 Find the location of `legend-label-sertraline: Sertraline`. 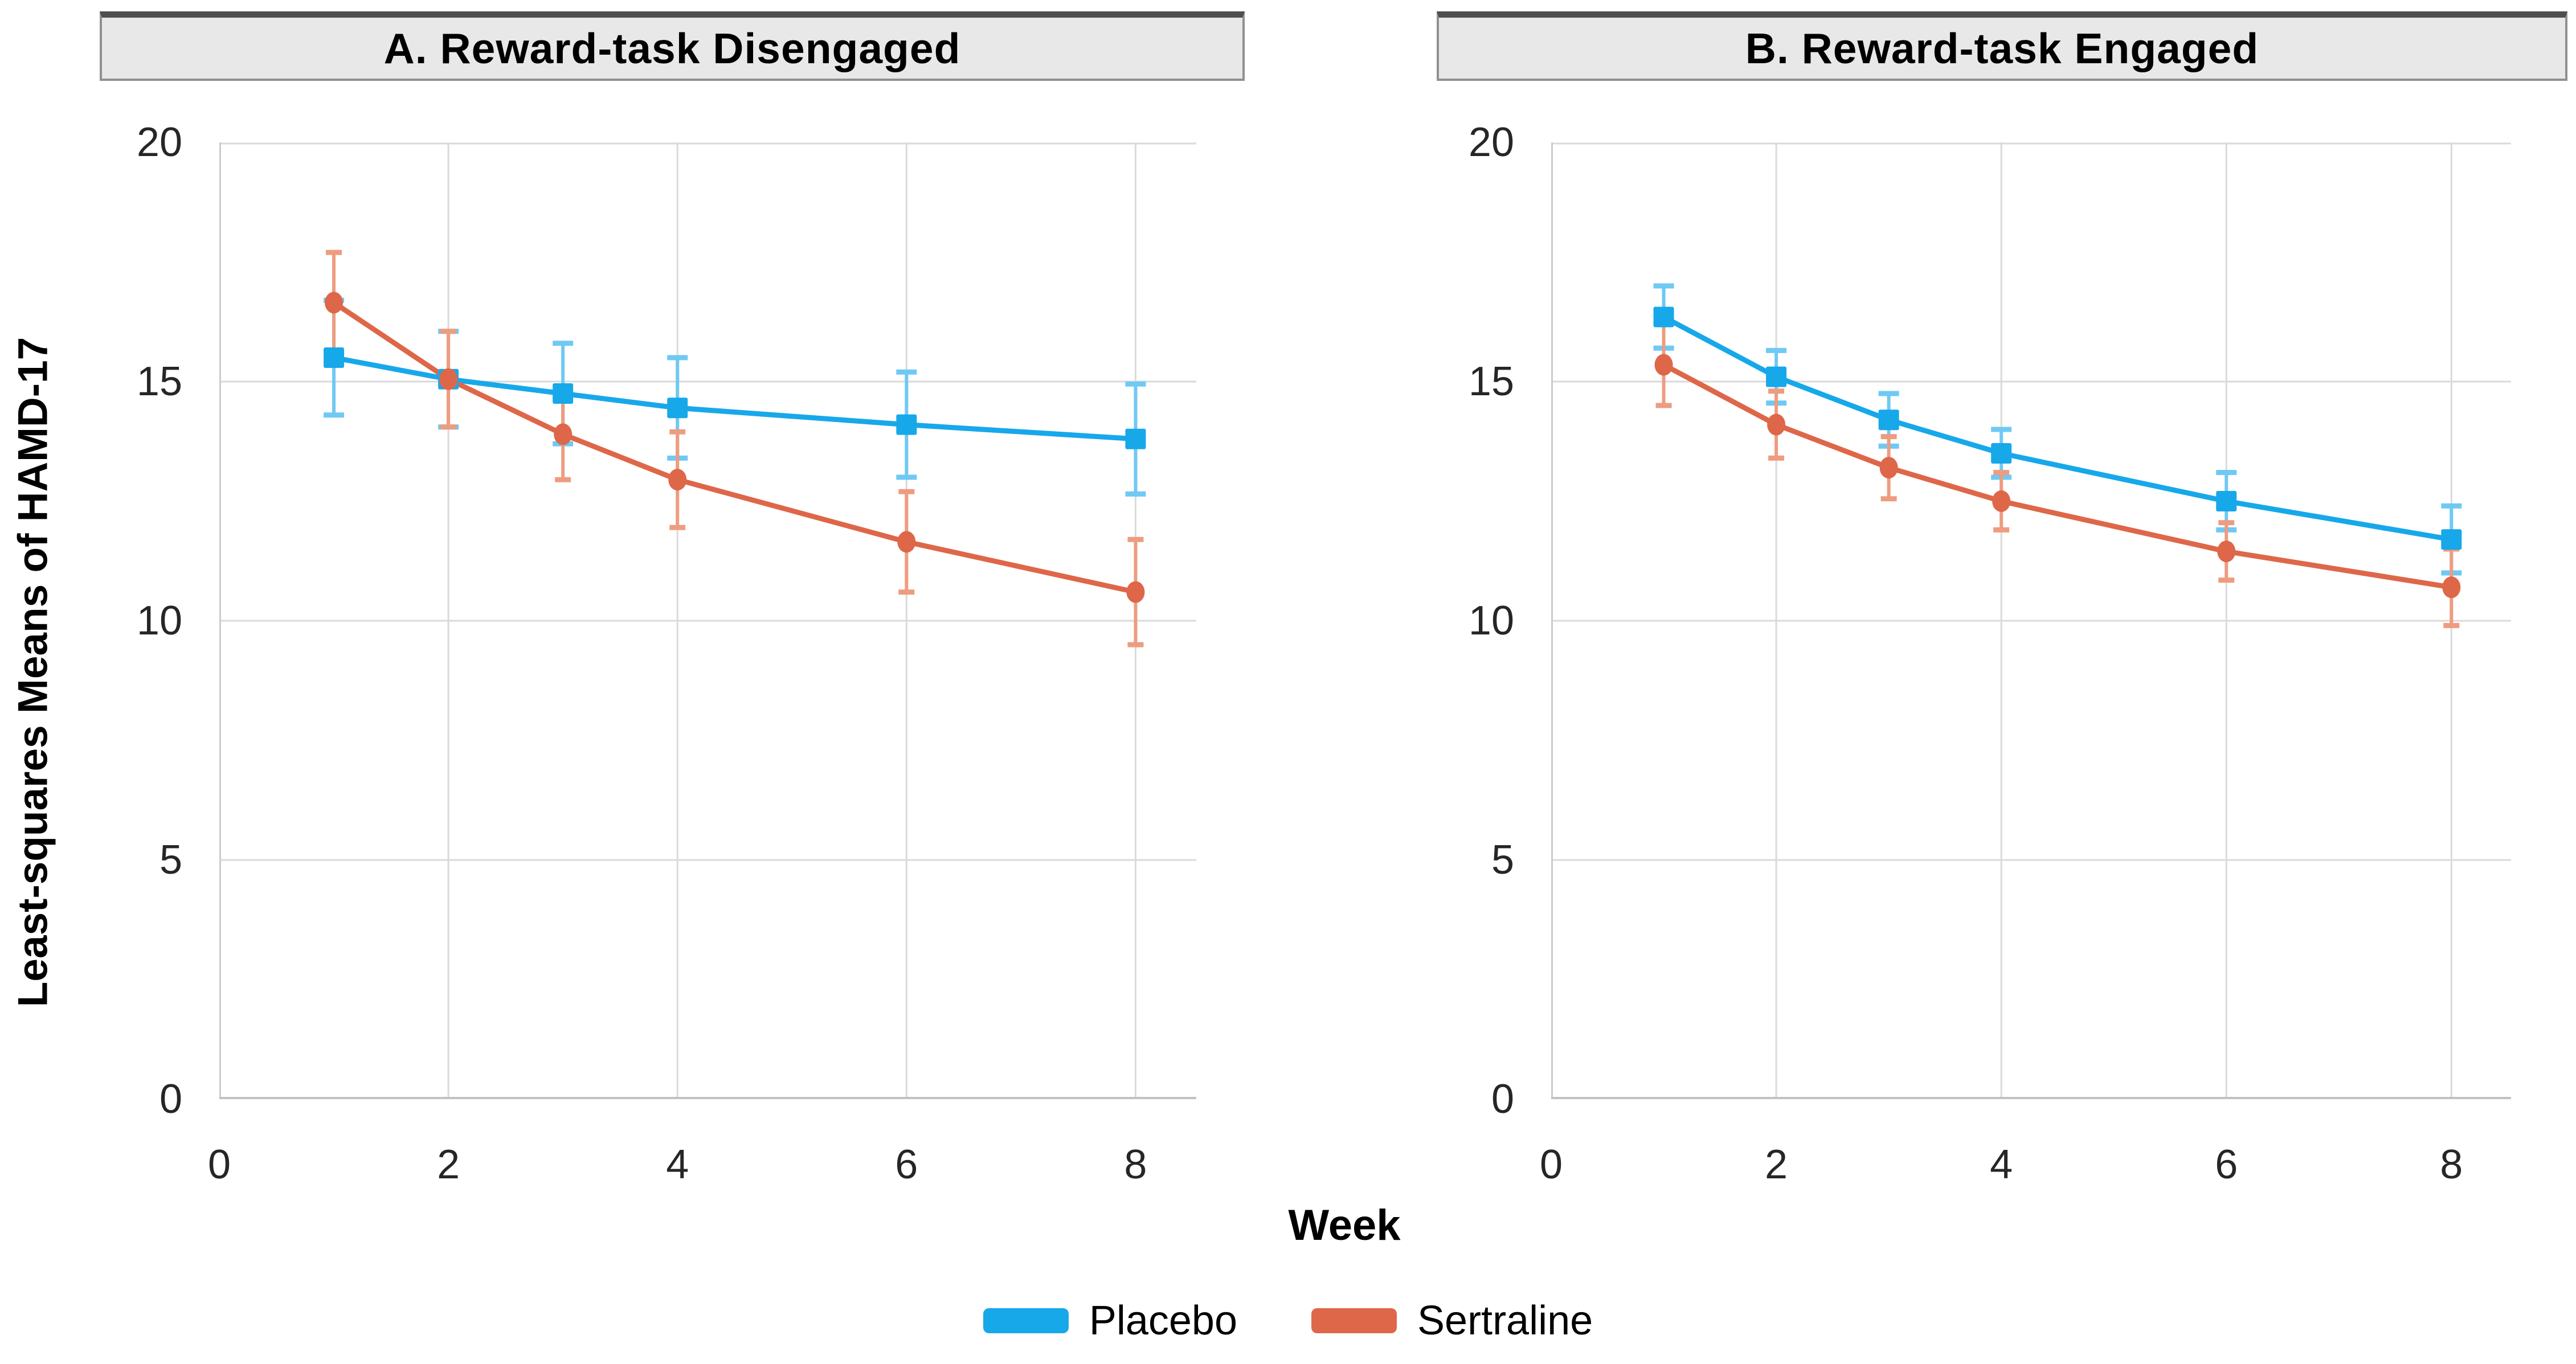

legend-label-sertraline: Sertraline is located at coordinates (1505, 1320).